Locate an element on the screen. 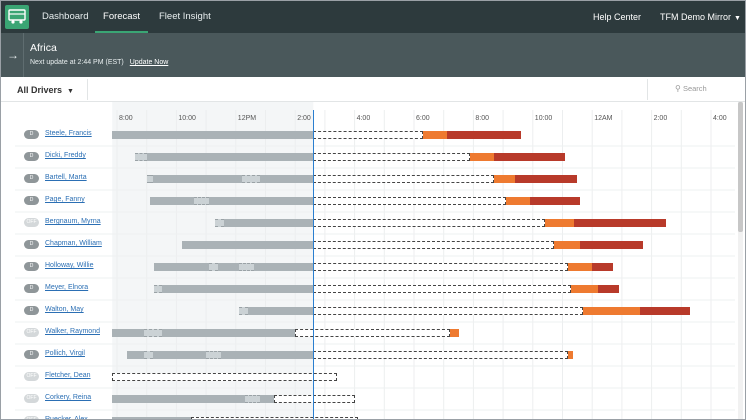 The image size is (746, 420). driver-row: D Pollich, Virgil is located at coordinates (369, 355).